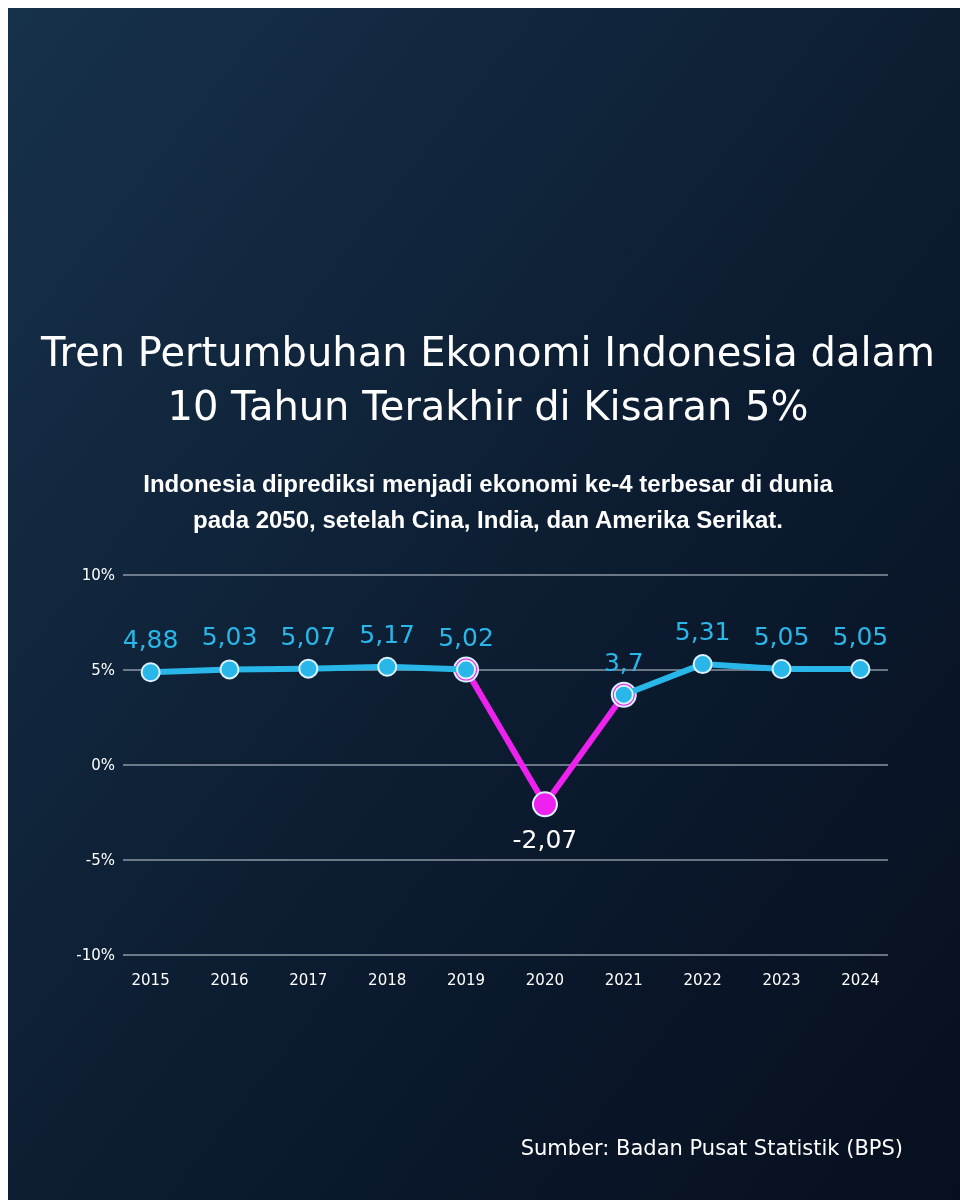 The image size is (960, 1200). What do you see at coordinates (545, 840) in the screenshot?
I see `data-label: -2,07` at bounding box center [545, 840].